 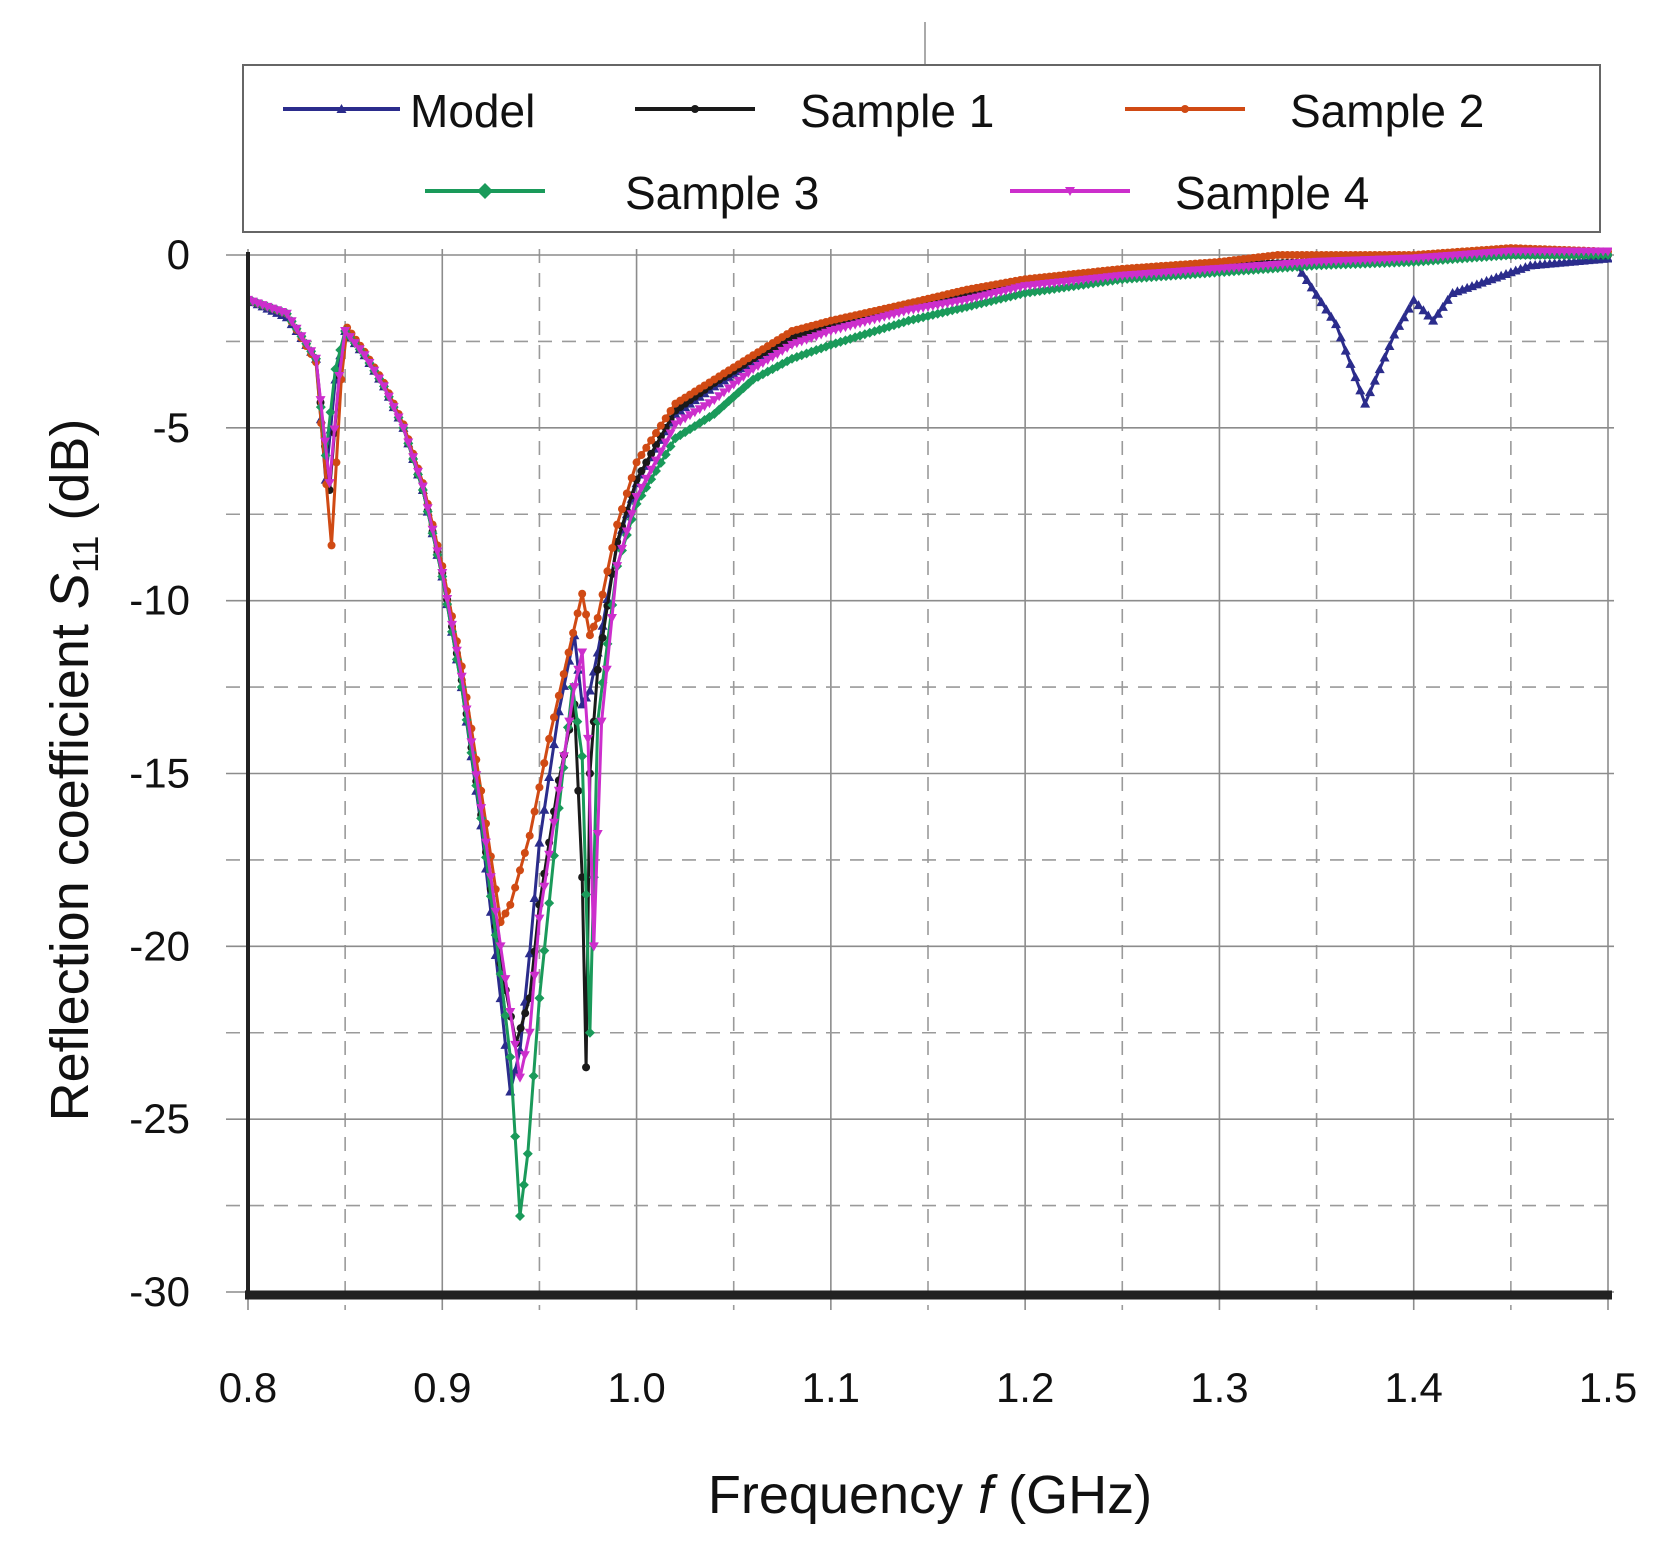 What do you see at coordinates (442, 1387) in the screenshot?
I see `x-tick-label: 0.9` at bounding box center [442, 1387].